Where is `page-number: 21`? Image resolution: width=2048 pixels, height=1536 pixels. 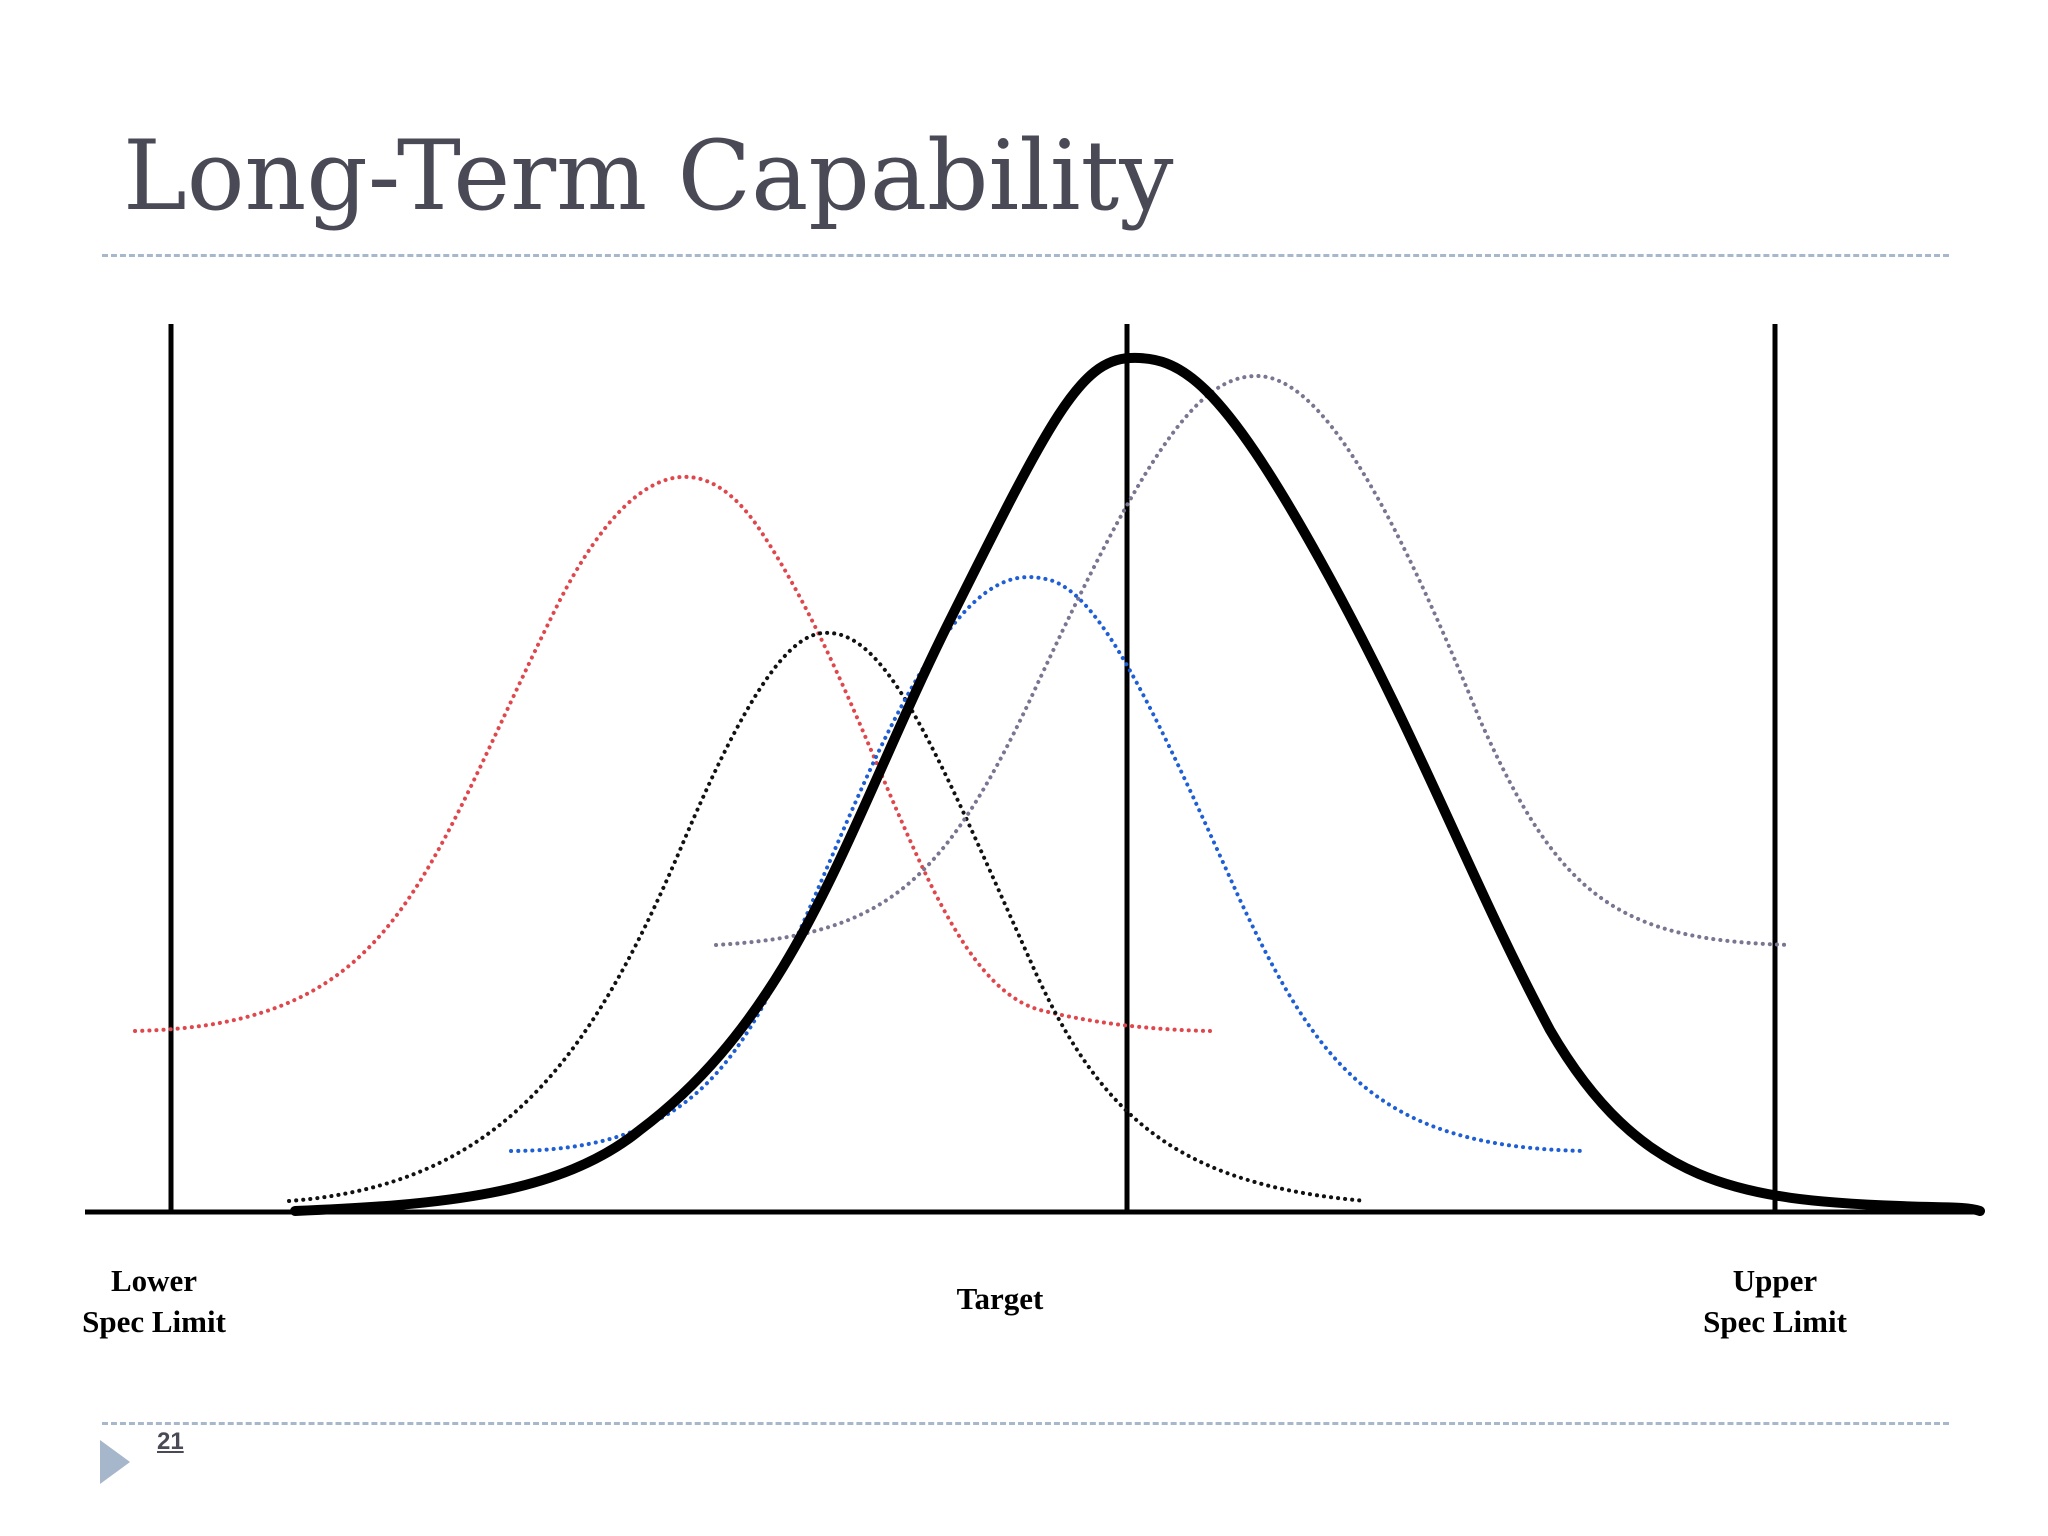
page-number: 21 is located at coordinates (170, 1441).